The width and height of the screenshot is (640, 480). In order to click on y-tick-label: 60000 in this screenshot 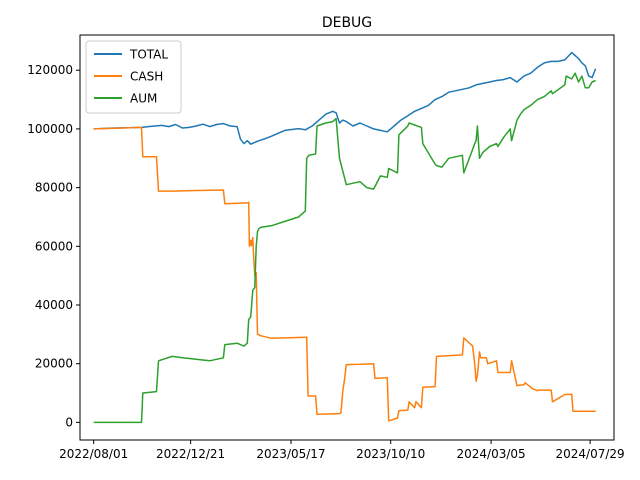, I will do `click(54, 246)`.